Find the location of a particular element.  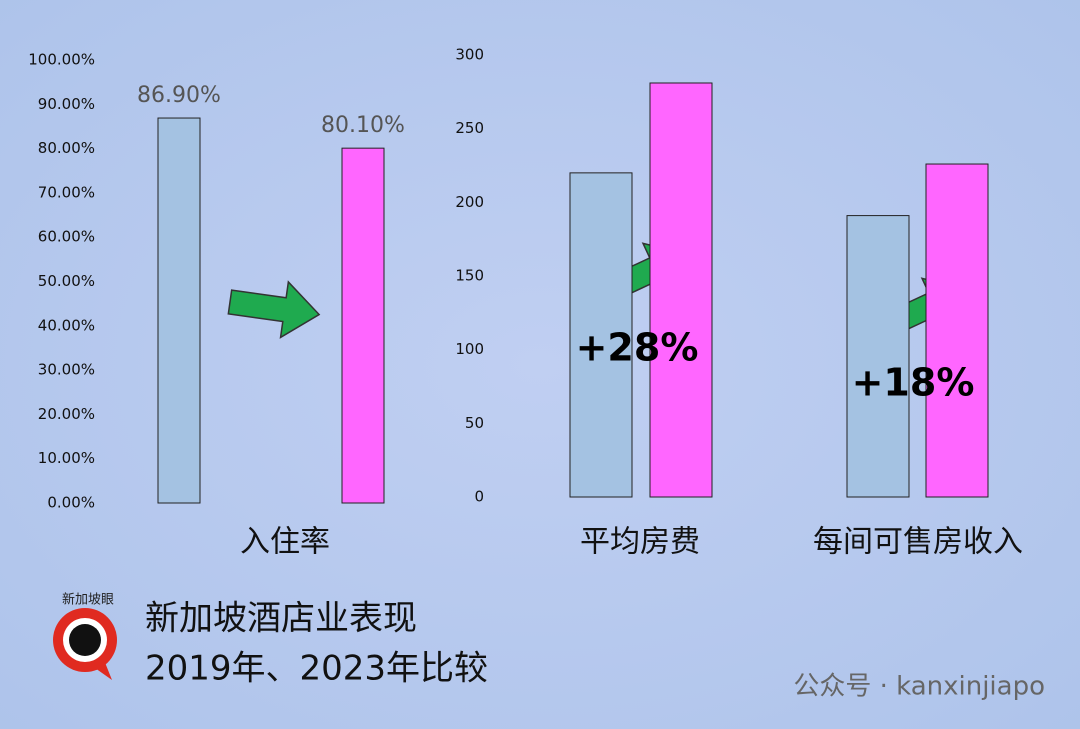

subtitle: 2019年、2023年比较 is located at coordinates (316, 669).